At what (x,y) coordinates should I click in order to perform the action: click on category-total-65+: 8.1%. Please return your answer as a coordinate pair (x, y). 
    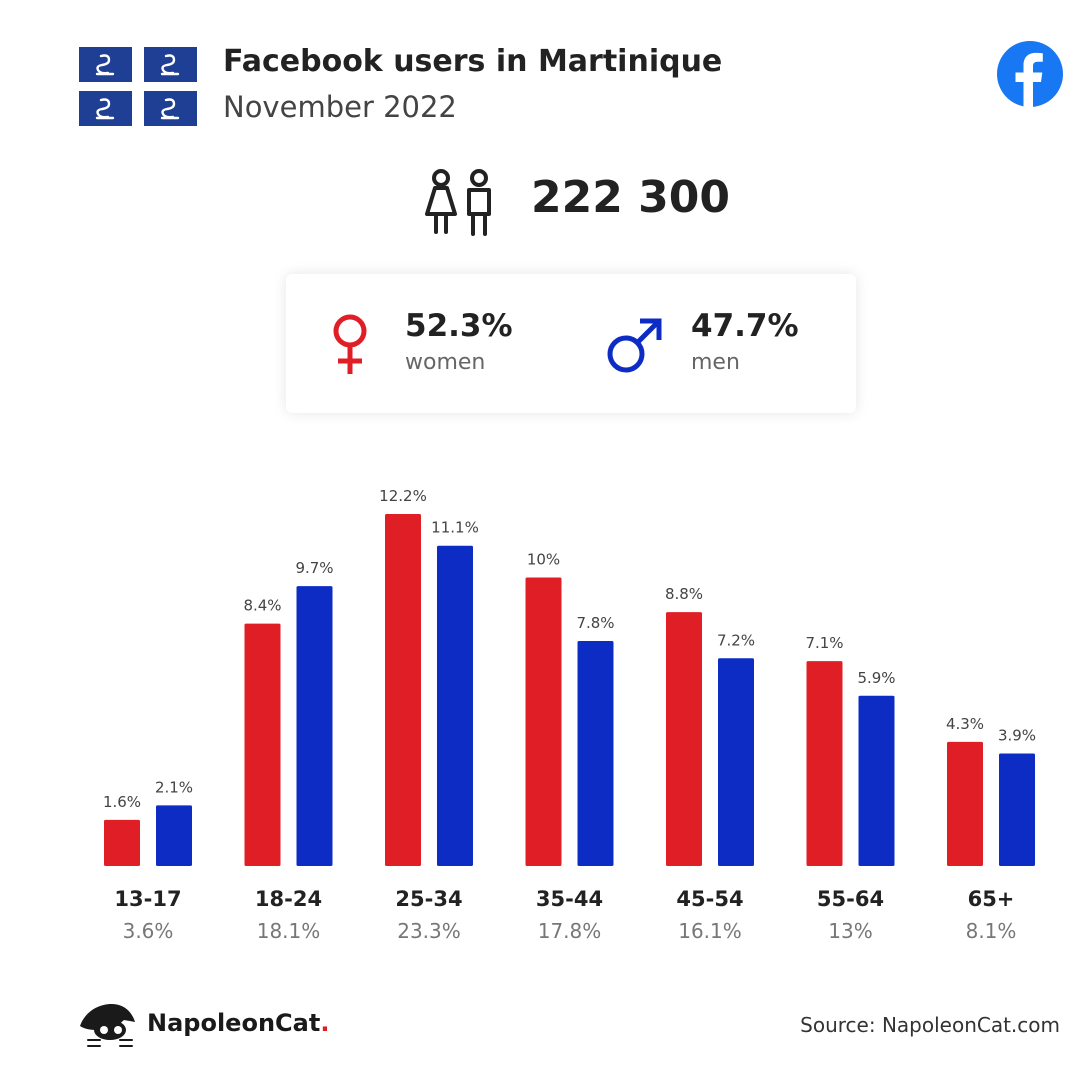
    Looking at the image, I should click on (991, 931).